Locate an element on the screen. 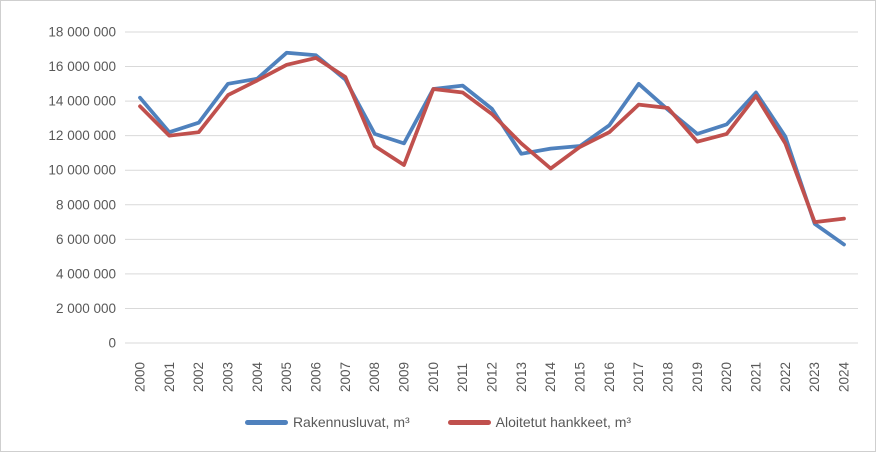 The image size is (876, 452). x-tick-label: 2018 is located at coordinates (668, 377).